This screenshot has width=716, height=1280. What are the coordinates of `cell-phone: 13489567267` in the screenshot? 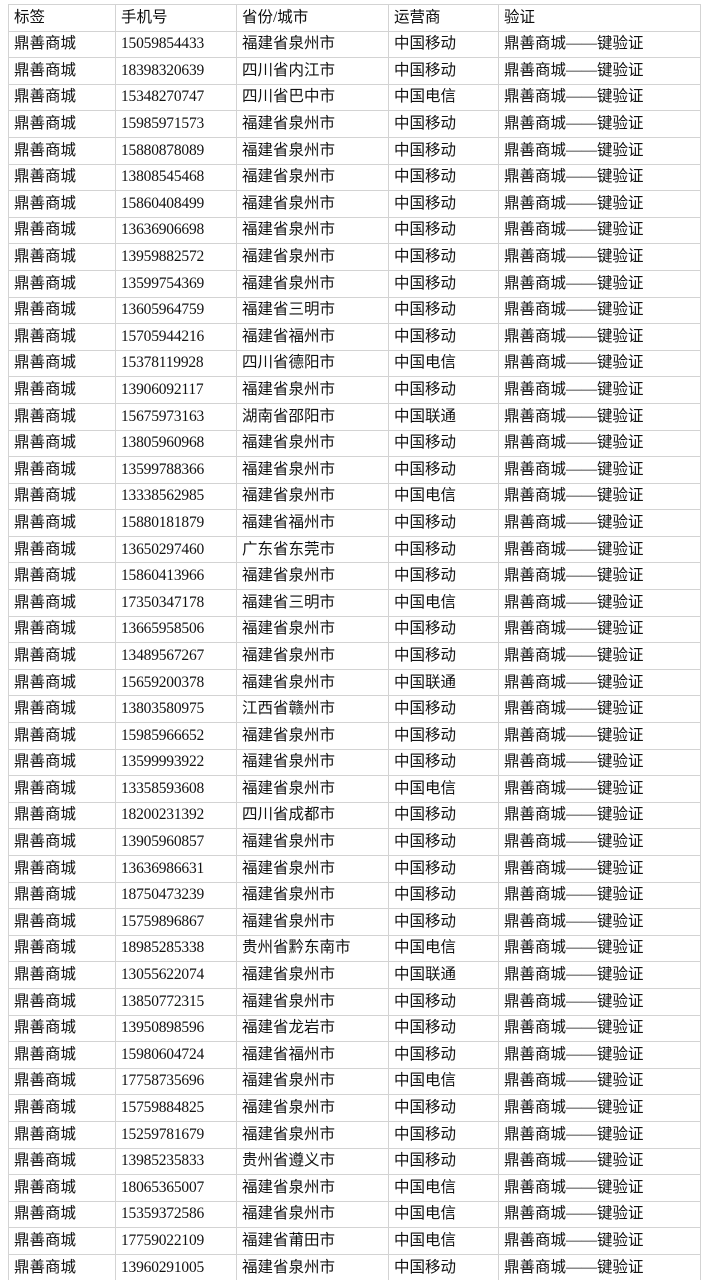 It's located at (176, 656).